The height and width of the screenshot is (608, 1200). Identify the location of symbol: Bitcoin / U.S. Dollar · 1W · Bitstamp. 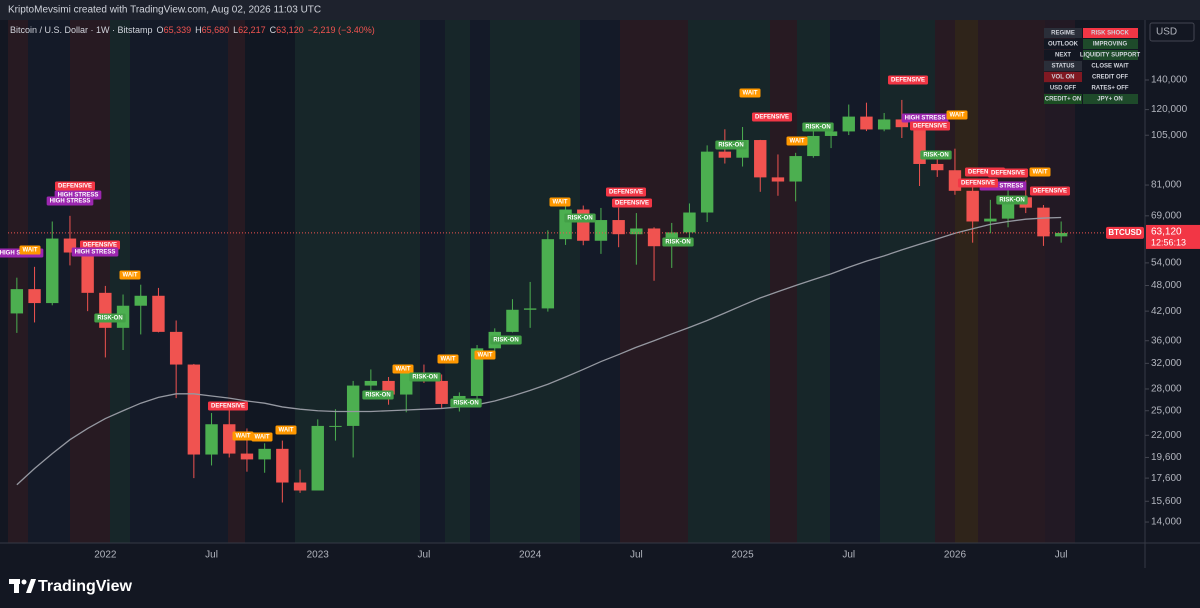
(81, 30).